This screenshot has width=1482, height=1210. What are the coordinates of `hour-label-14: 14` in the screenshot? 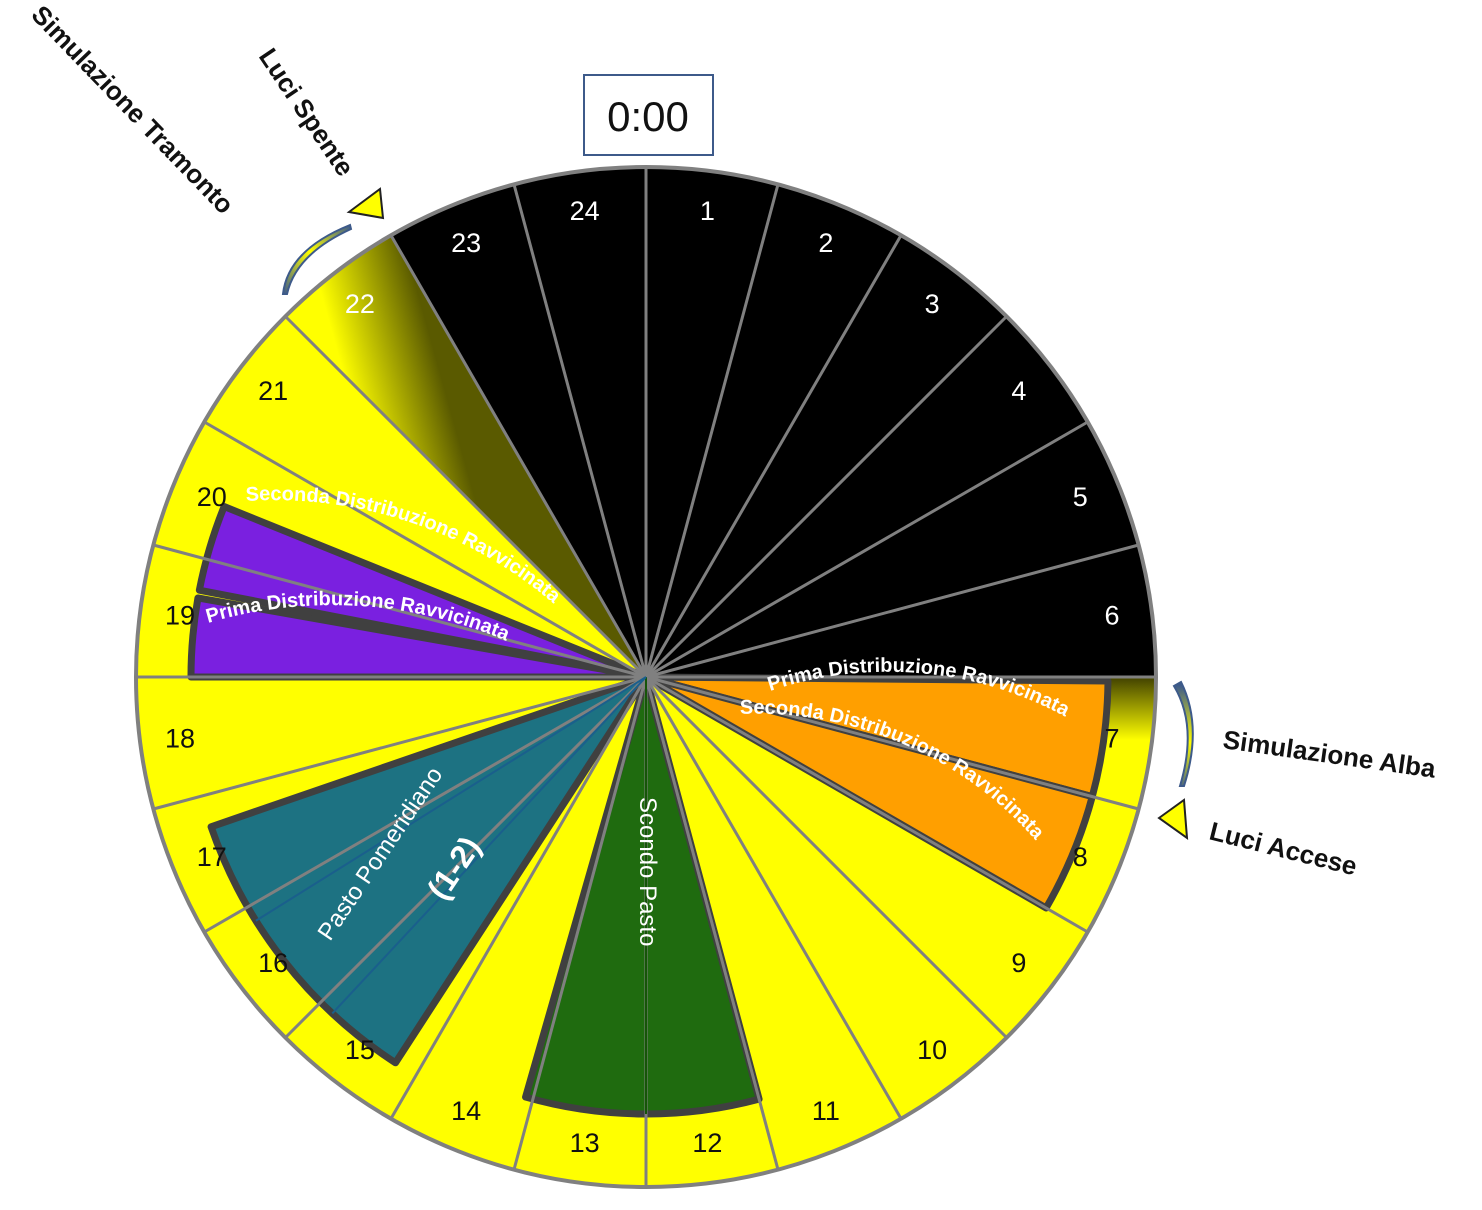 It's located at (466, 1111).